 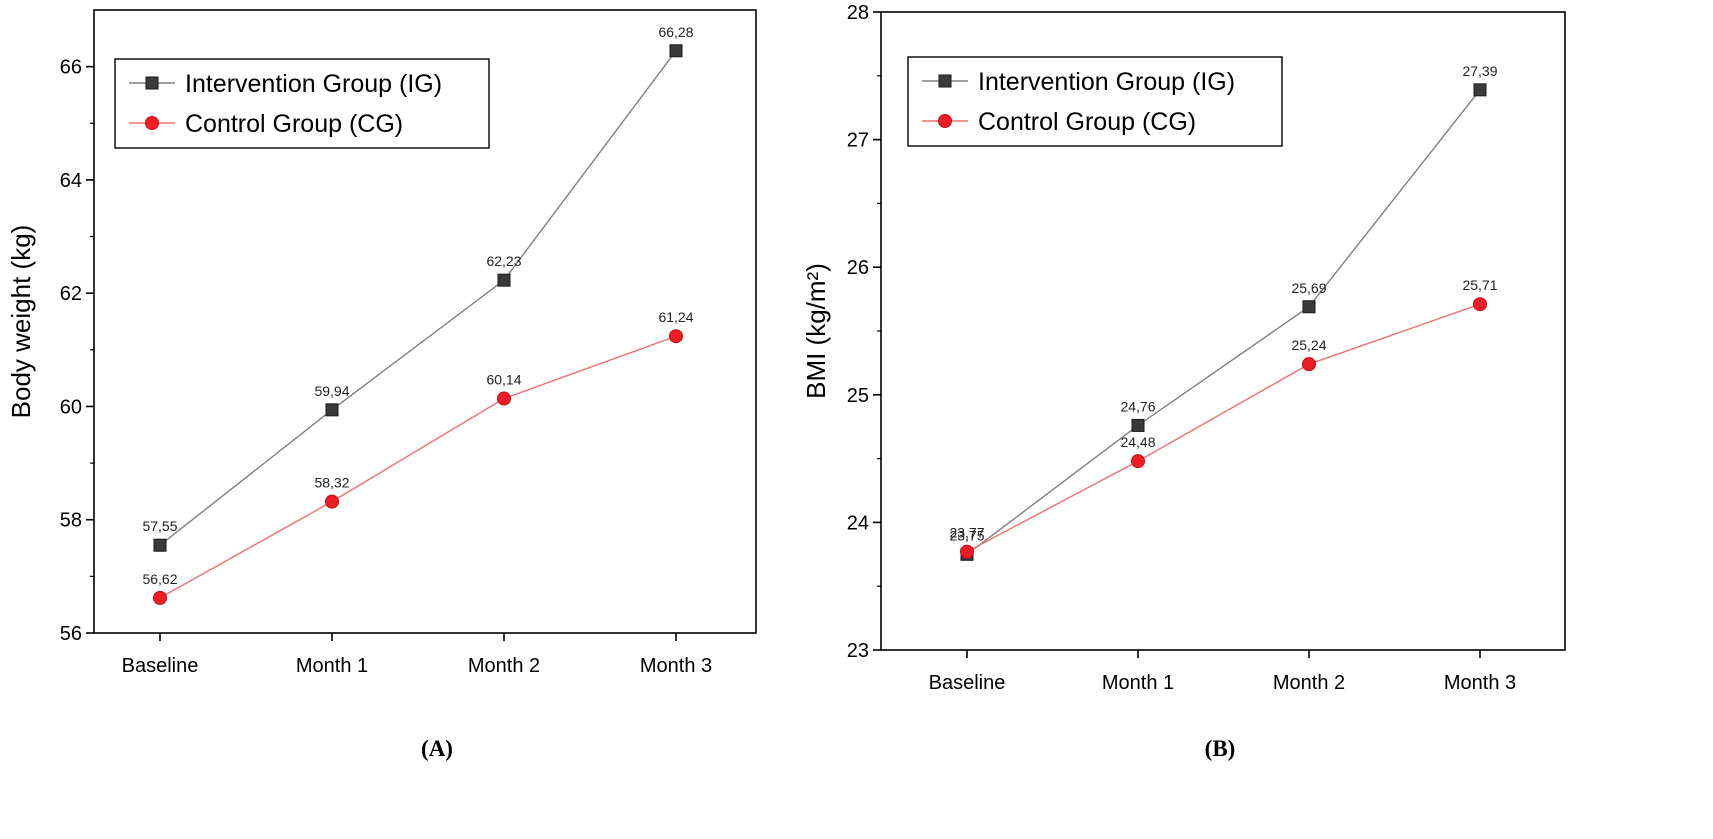 I want to click on data-label: 23,75, so click(x=966, y=535).